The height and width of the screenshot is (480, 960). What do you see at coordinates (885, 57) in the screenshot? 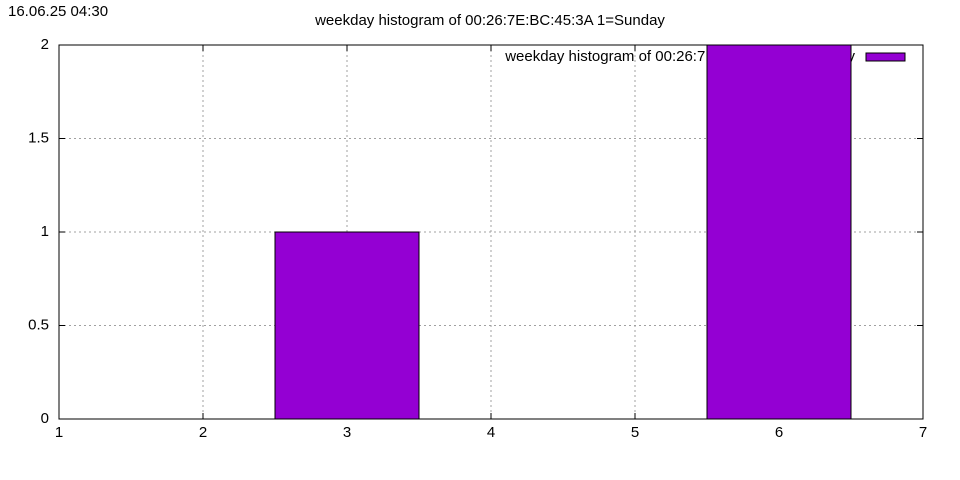
I see `legend-swatch` at bounding box center [885, 57].